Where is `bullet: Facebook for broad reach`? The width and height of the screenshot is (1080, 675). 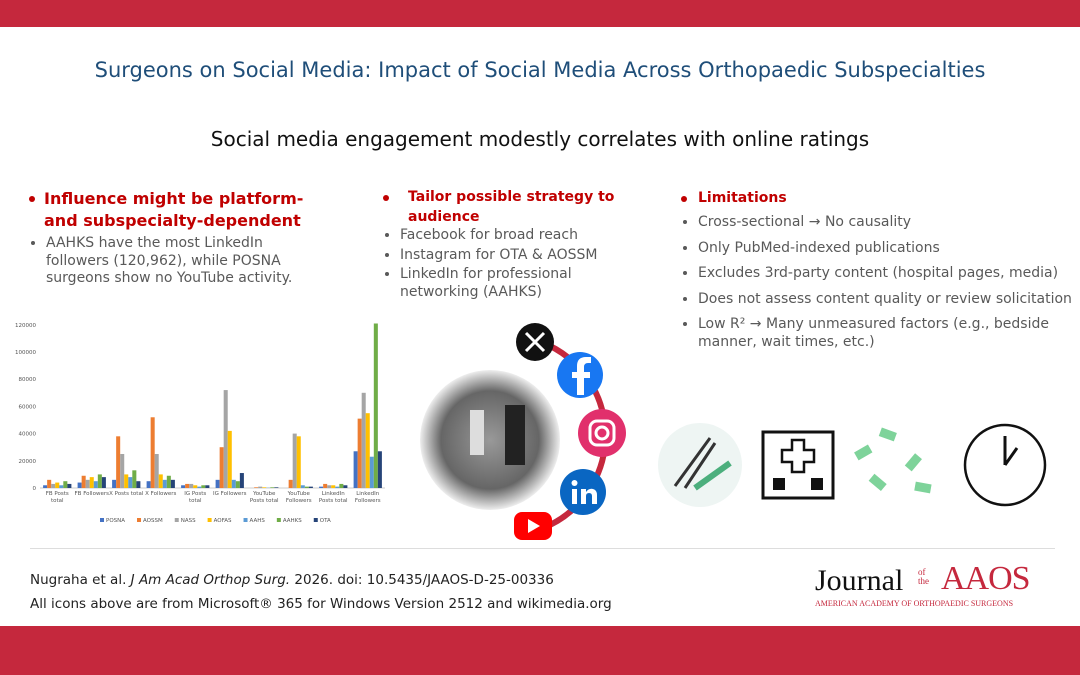
bullet: Facebook for broad reach is located at coordinates (521, 236).